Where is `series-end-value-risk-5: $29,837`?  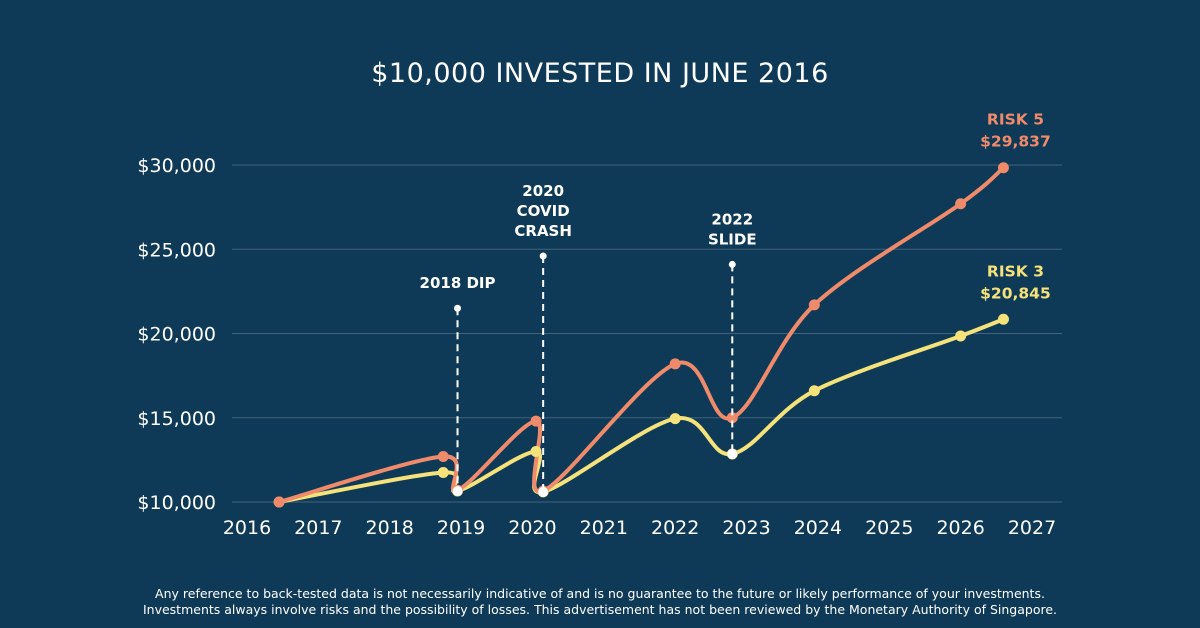
series-end-value-risk-5: $29,837 is located at coordinates (1015, 142).